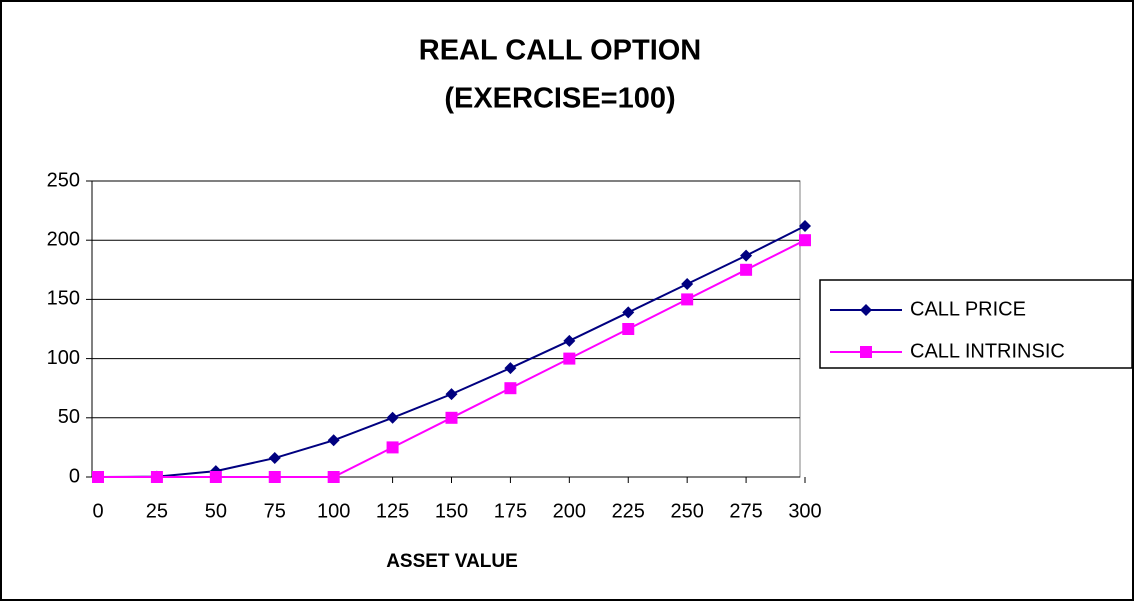 The height and width of the screenshot is (602, 1135). What do you see at coordinates (392, 511) in the screenshot?
I see `x-tick-label: 125` at bounding box center [392, 511].